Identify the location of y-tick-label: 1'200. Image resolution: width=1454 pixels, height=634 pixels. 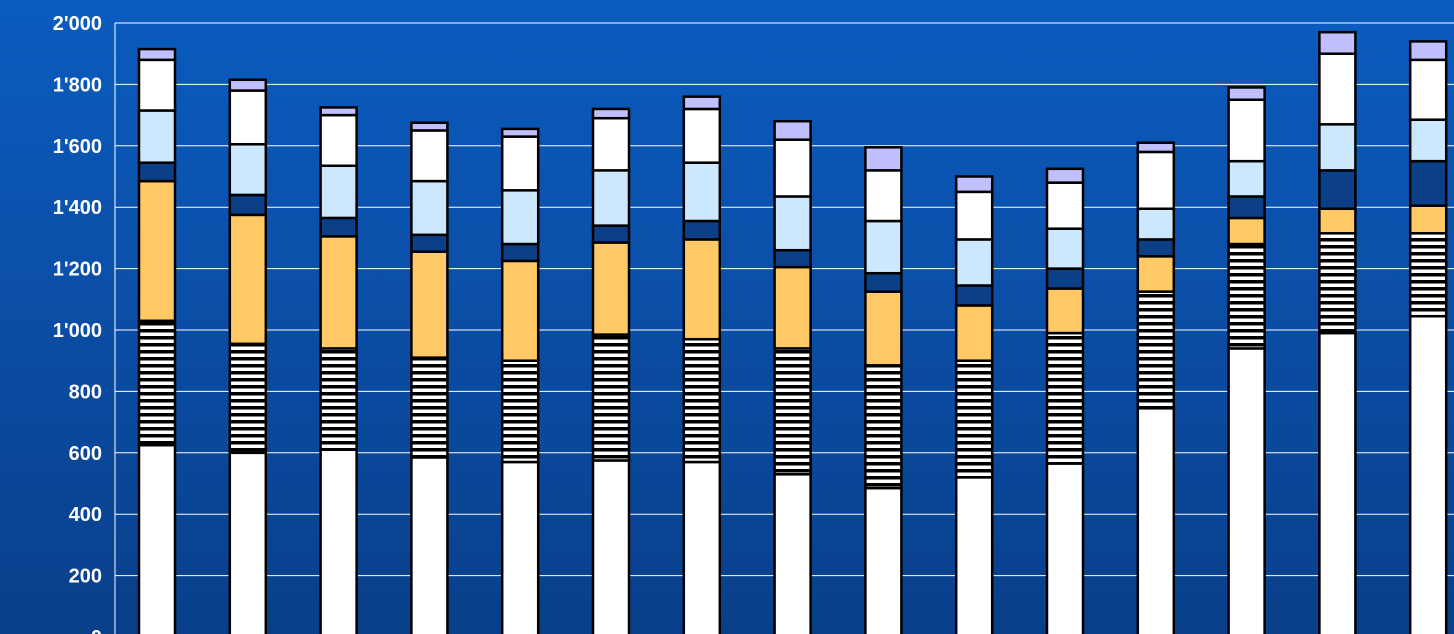
(77, 270).